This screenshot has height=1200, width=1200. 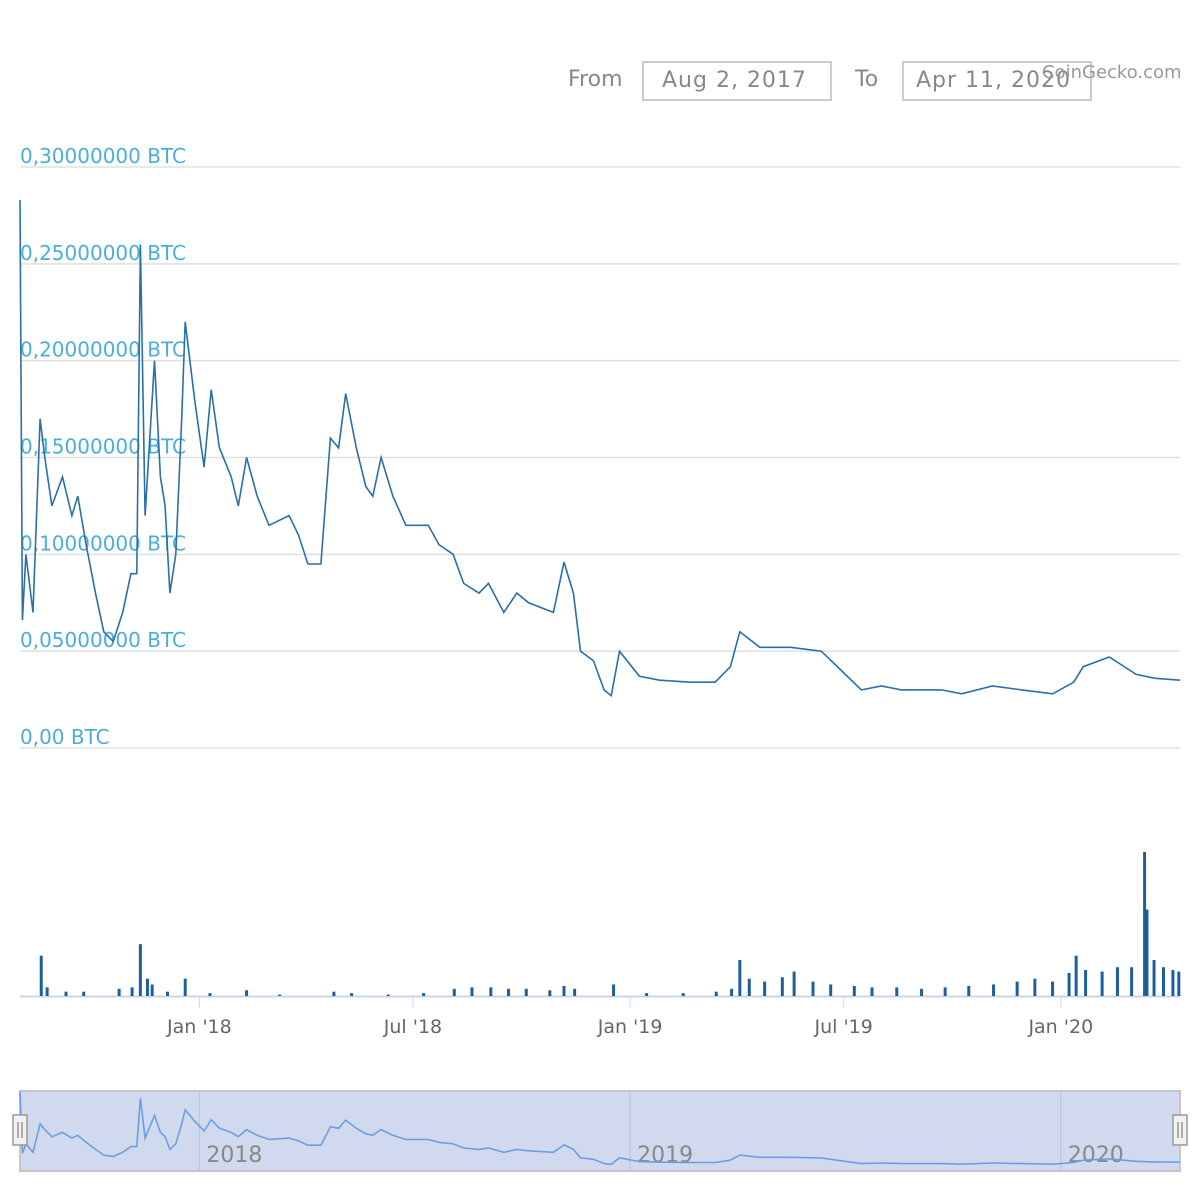 What do you see at coordinates (234, 1155) in the screenshot?
I see `navigator-label: 2018` at bounding box center [234, 1155].